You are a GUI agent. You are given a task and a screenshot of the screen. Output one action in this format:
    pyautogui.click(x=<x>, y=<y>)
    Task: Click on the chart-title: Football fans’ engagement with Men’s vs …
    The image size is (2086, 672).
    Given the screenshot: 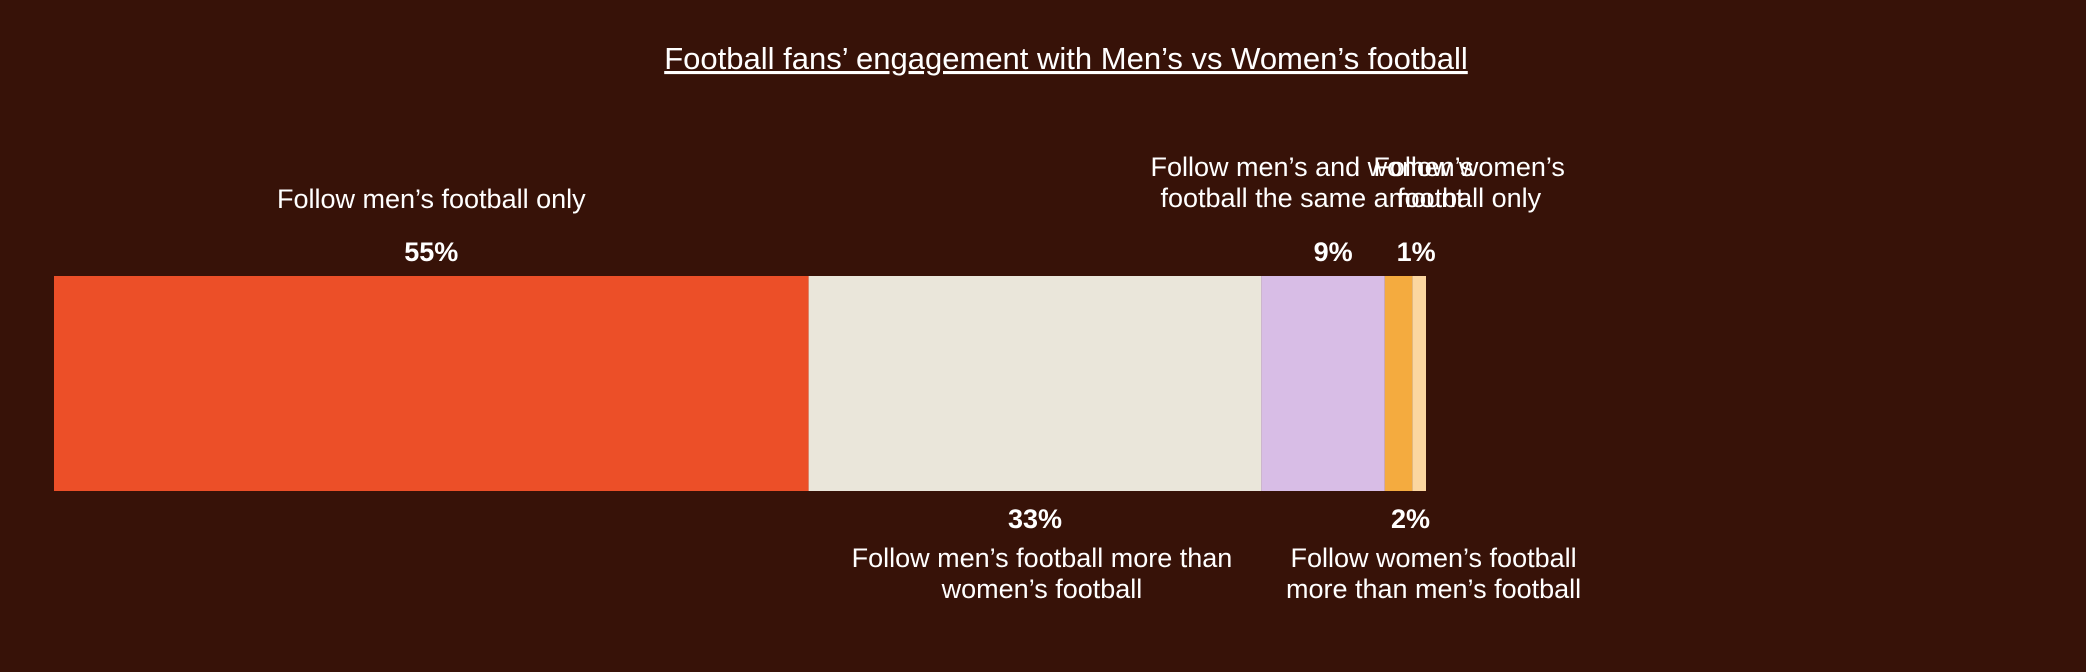 What is the action you would take?
    pyautogui.click(x=1066, y=58)
    